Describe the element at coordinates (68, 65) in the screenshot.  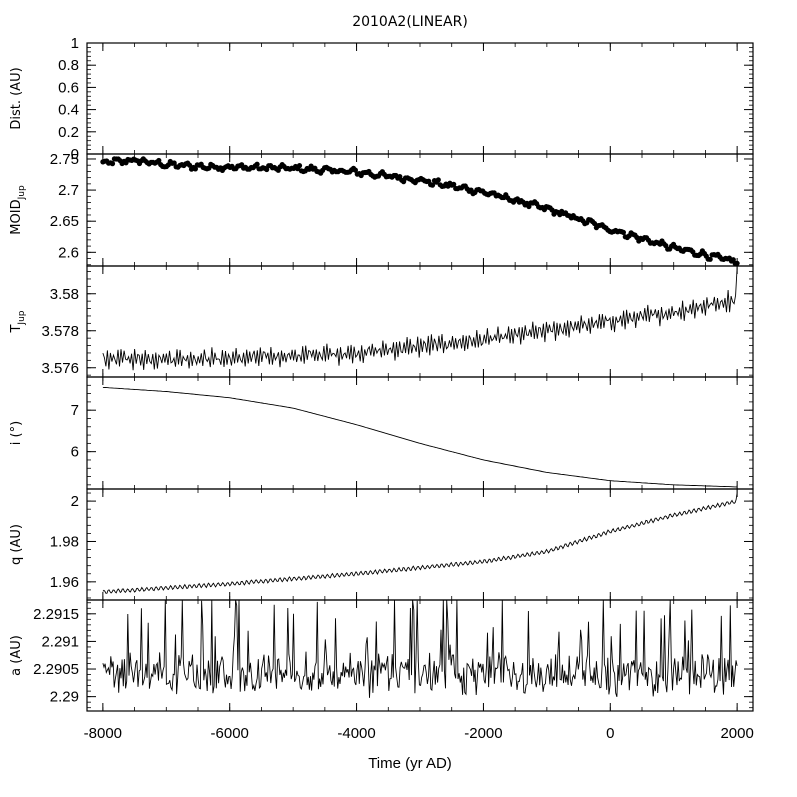
I see `y-tick-label: 0.8` at that location.